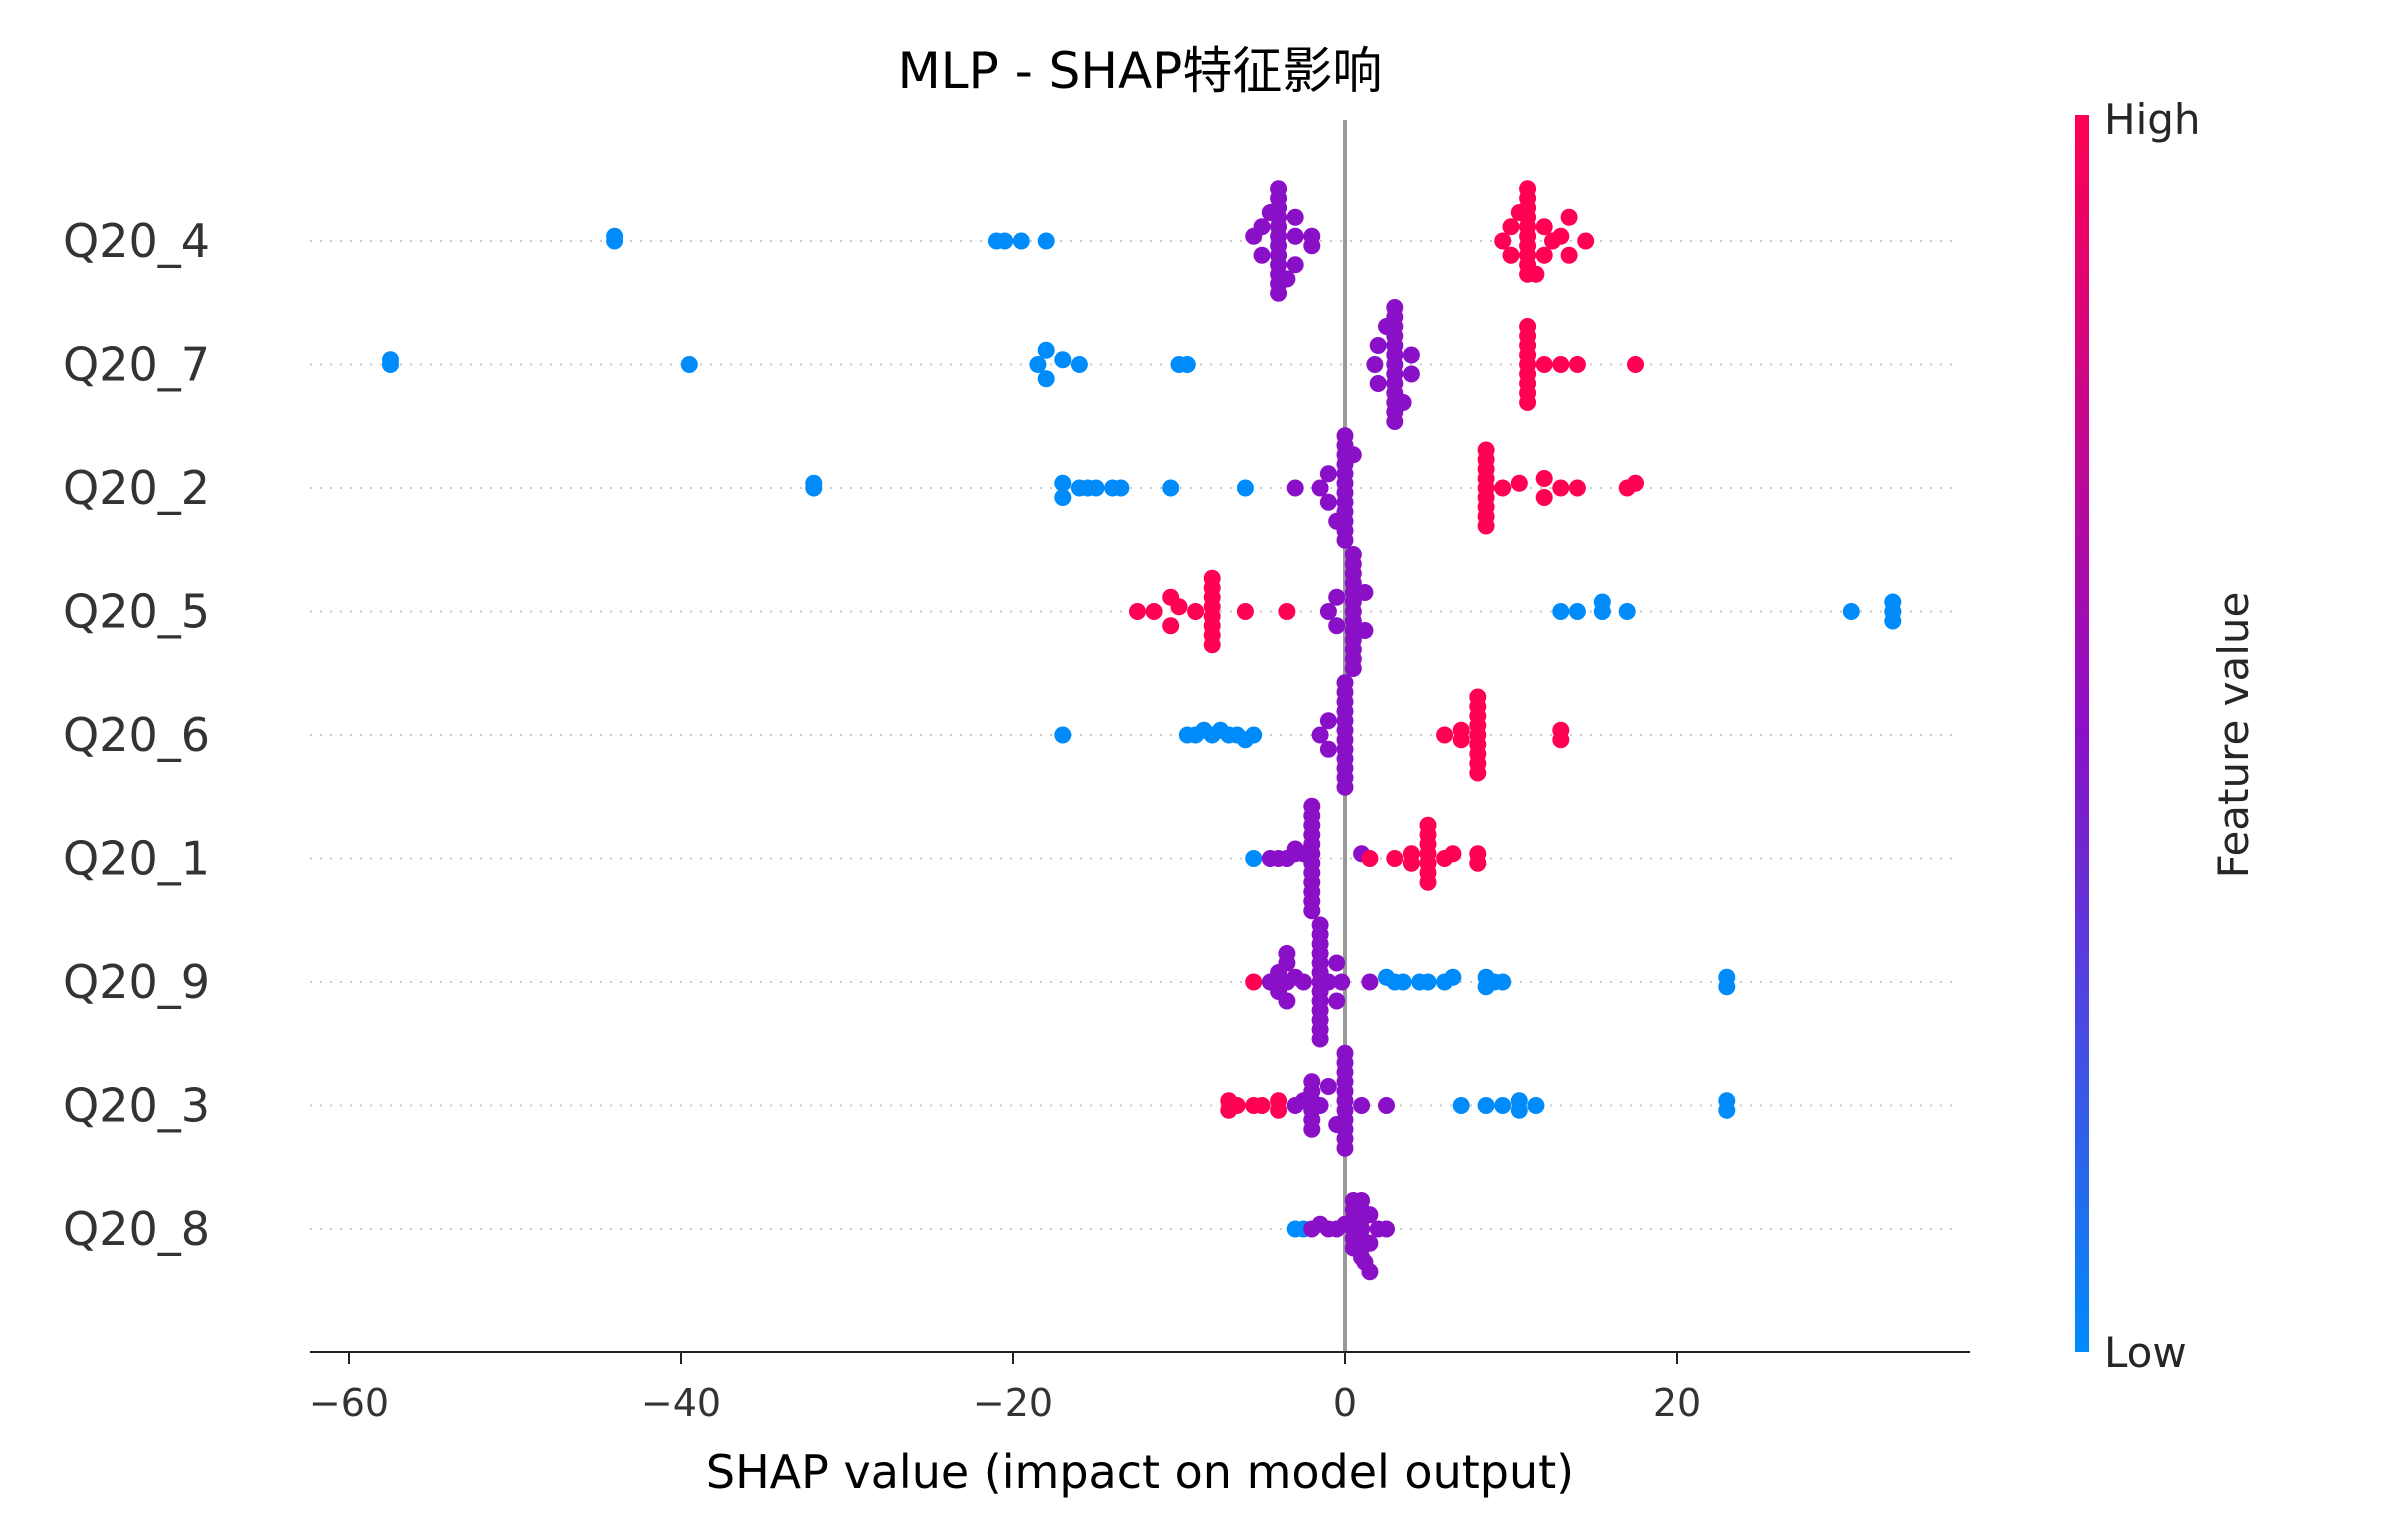 Image resolution: width=2400 pixels, height=1530 pixels. I want to click on colorbar-title: Feature value, so click(2233, 735).